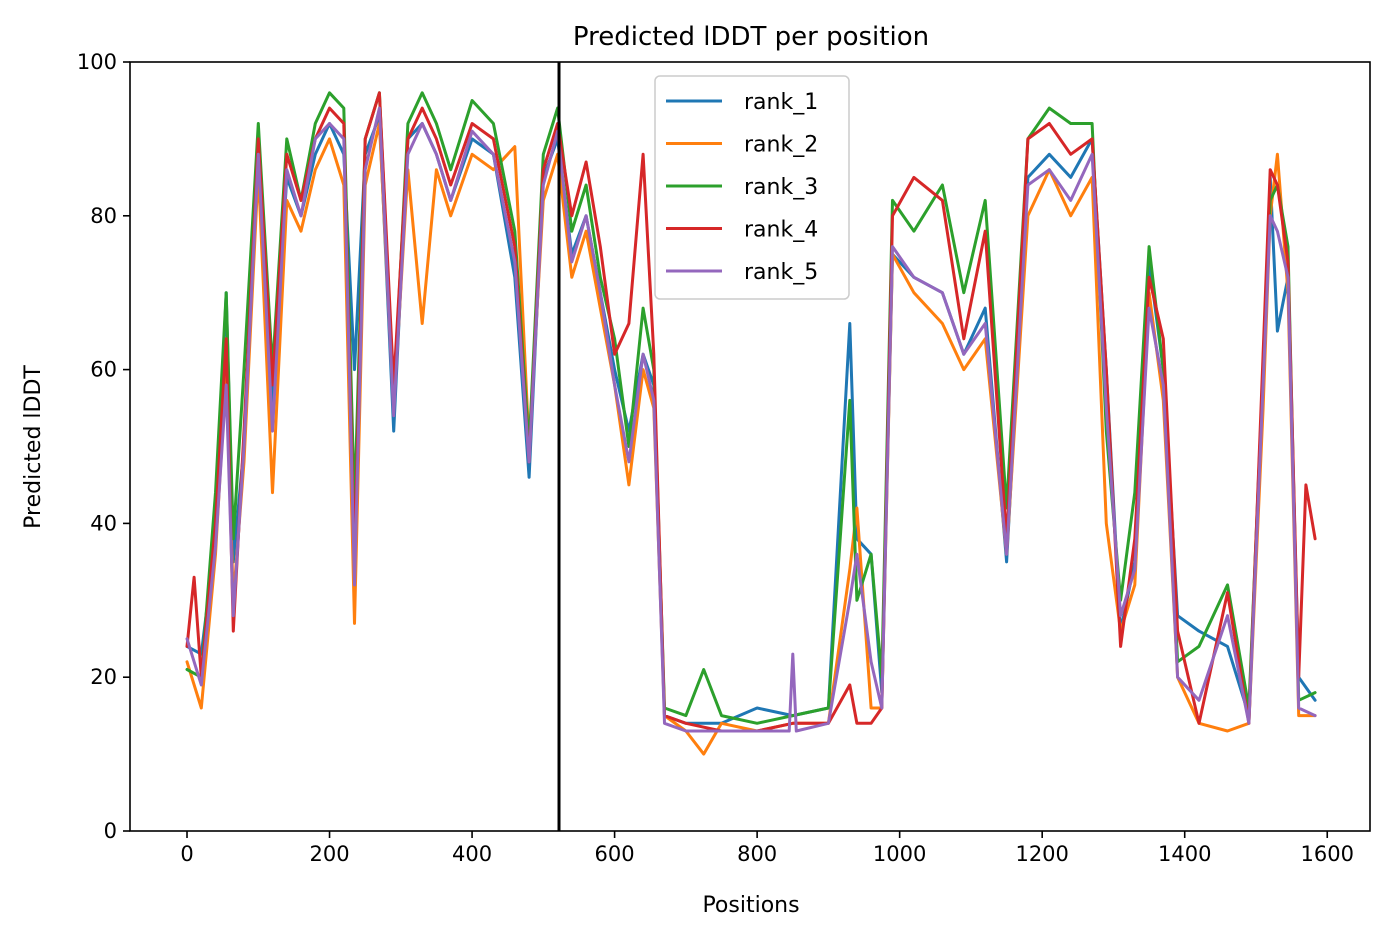  I want to click on legend-label-rank_1: rank_1, so click(781, 102).